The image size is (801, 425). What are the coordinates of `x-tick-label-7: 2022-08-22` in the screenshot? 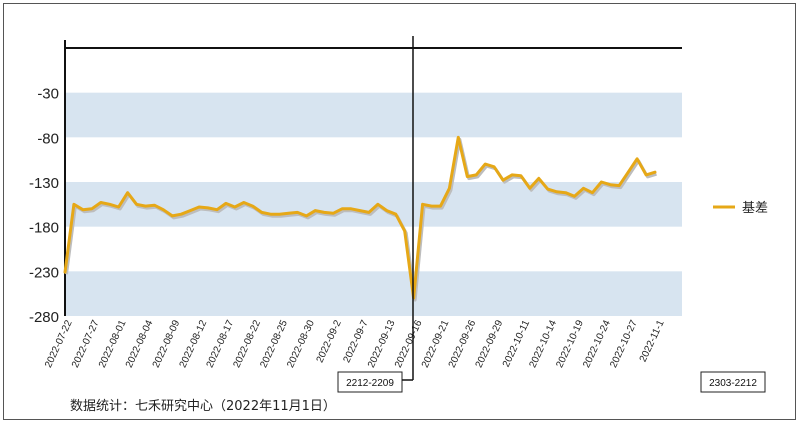 It's located at (247, 343).